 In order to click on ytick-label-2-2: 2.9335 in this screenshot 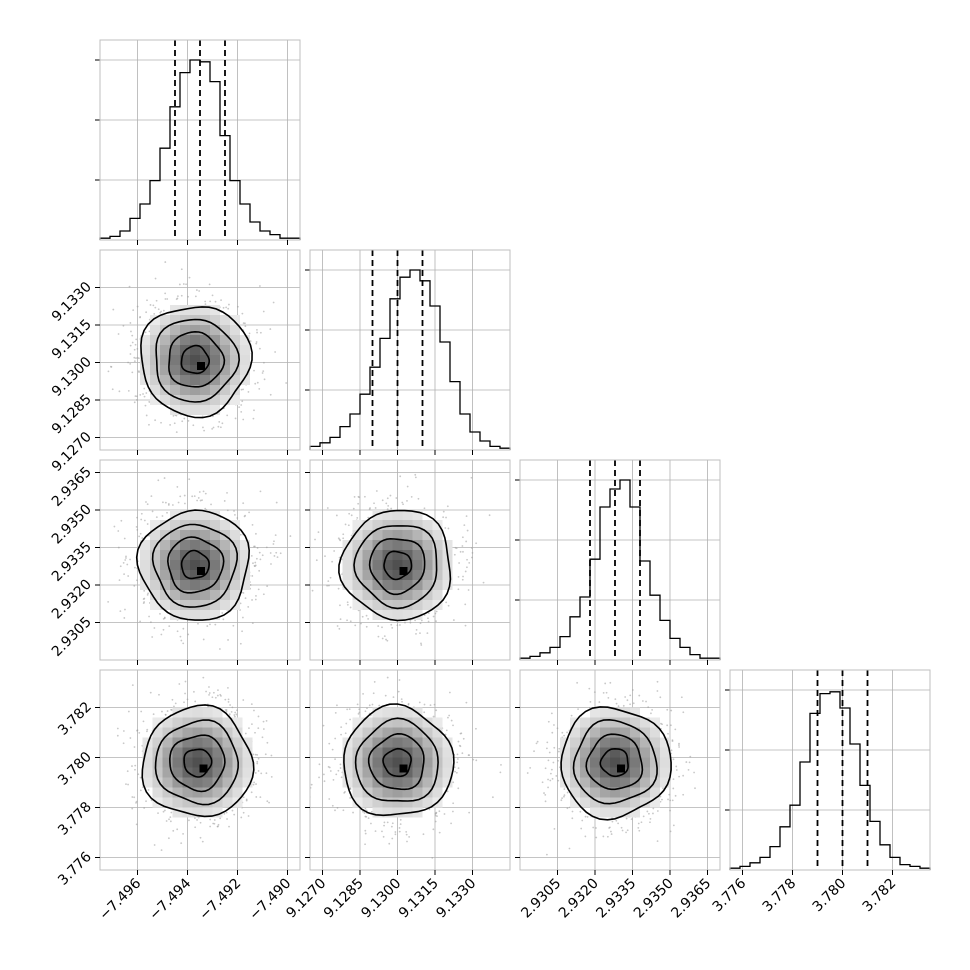, I will do `click(72, 562)`.